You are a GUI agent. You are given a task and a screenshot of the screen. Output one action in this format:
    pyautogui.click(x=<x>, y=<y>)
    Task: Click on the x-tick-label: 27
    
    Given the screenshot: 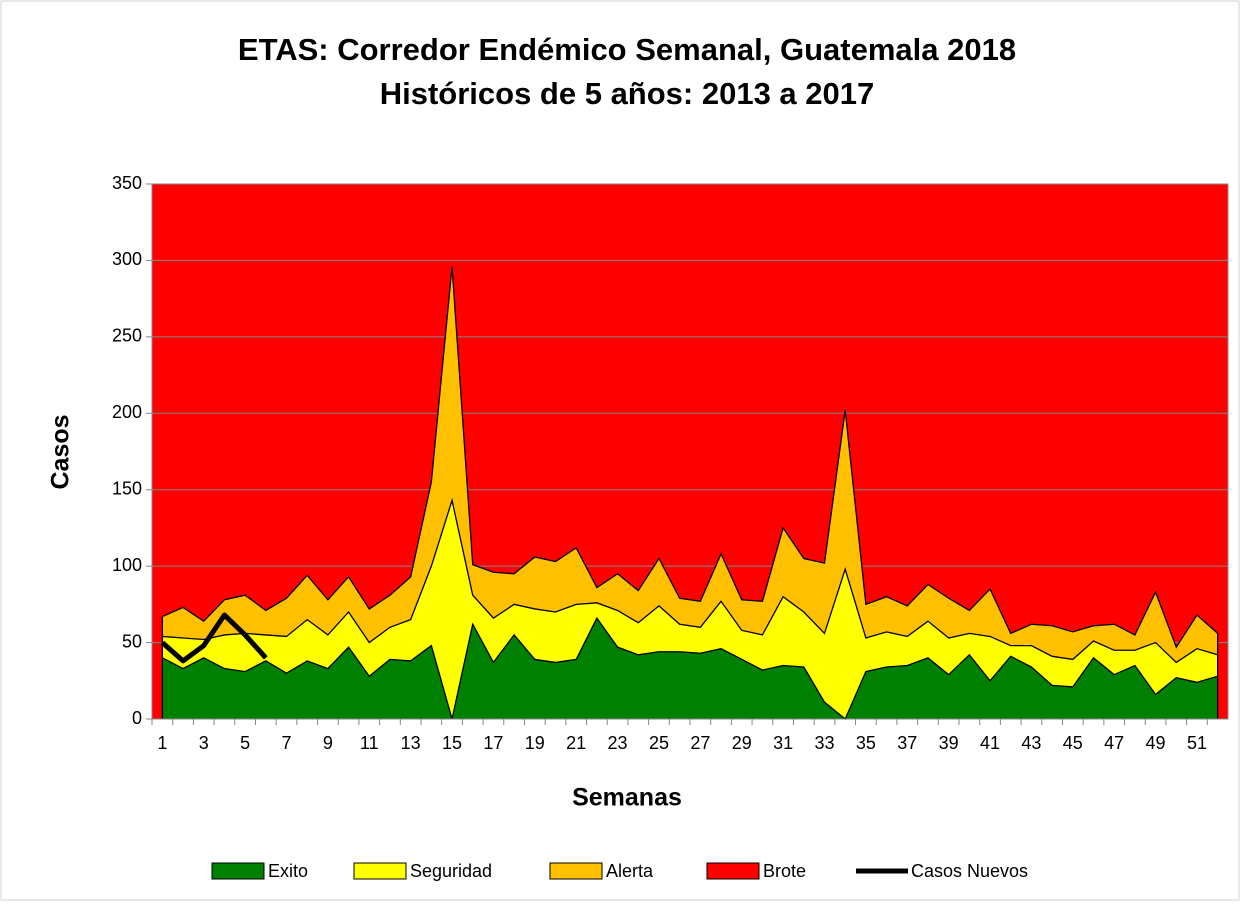 What is the action you would take?
    pyautogui.click(x=700, y=743)
    